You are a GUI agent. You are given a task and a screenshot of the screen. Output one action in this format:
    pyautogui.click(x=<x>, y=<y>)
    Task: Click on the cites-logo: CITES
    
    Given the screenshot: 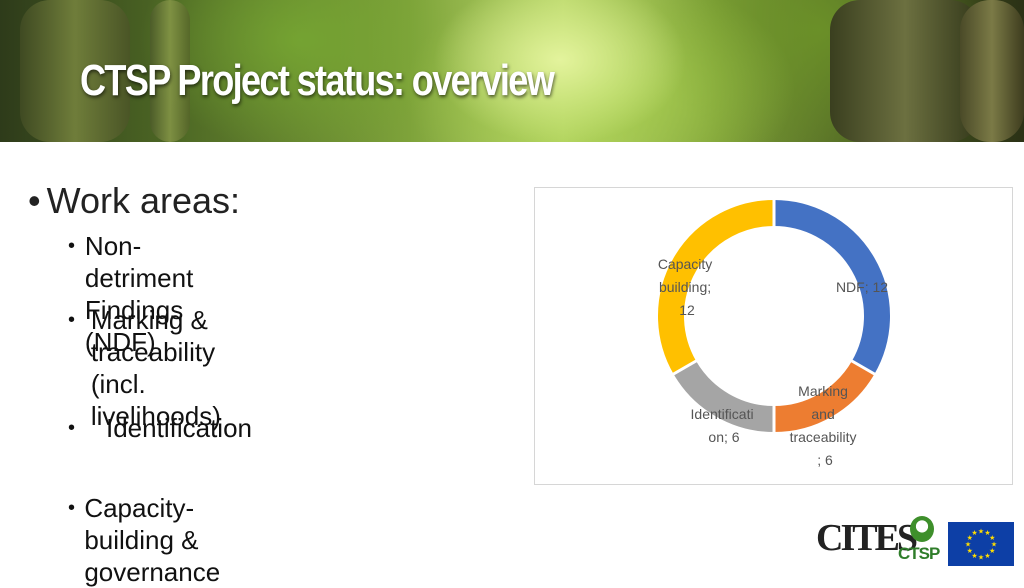 What is the action you would take?
    pyautogui.click(x=867, y=538)
    